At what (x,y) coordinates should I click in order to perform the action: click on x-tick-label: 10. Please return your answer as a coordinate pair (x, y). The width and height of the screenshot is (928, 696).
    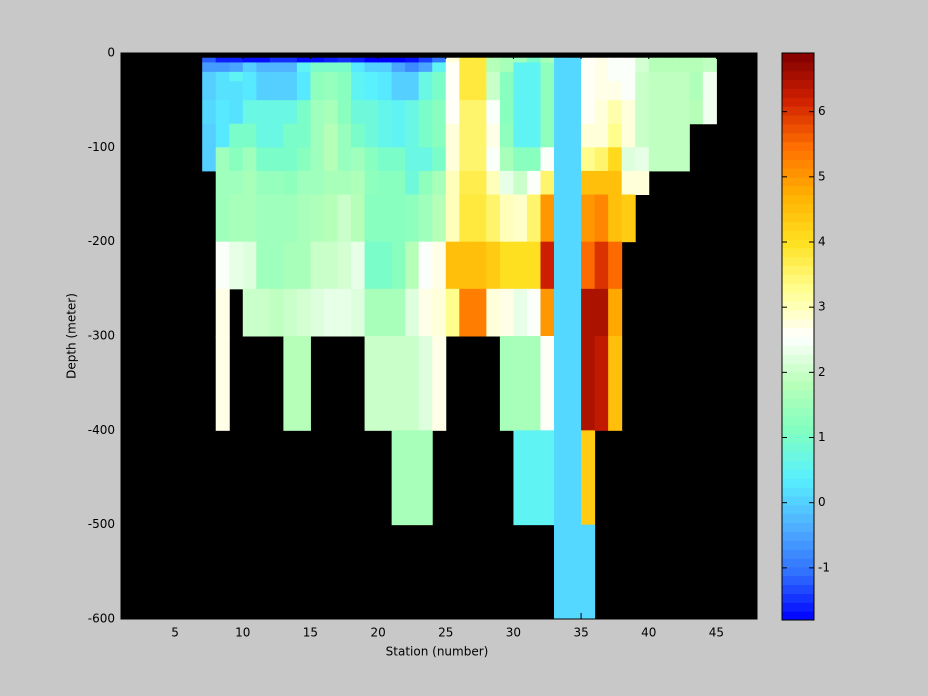
    Looking at the image, I should click on (242, 633).